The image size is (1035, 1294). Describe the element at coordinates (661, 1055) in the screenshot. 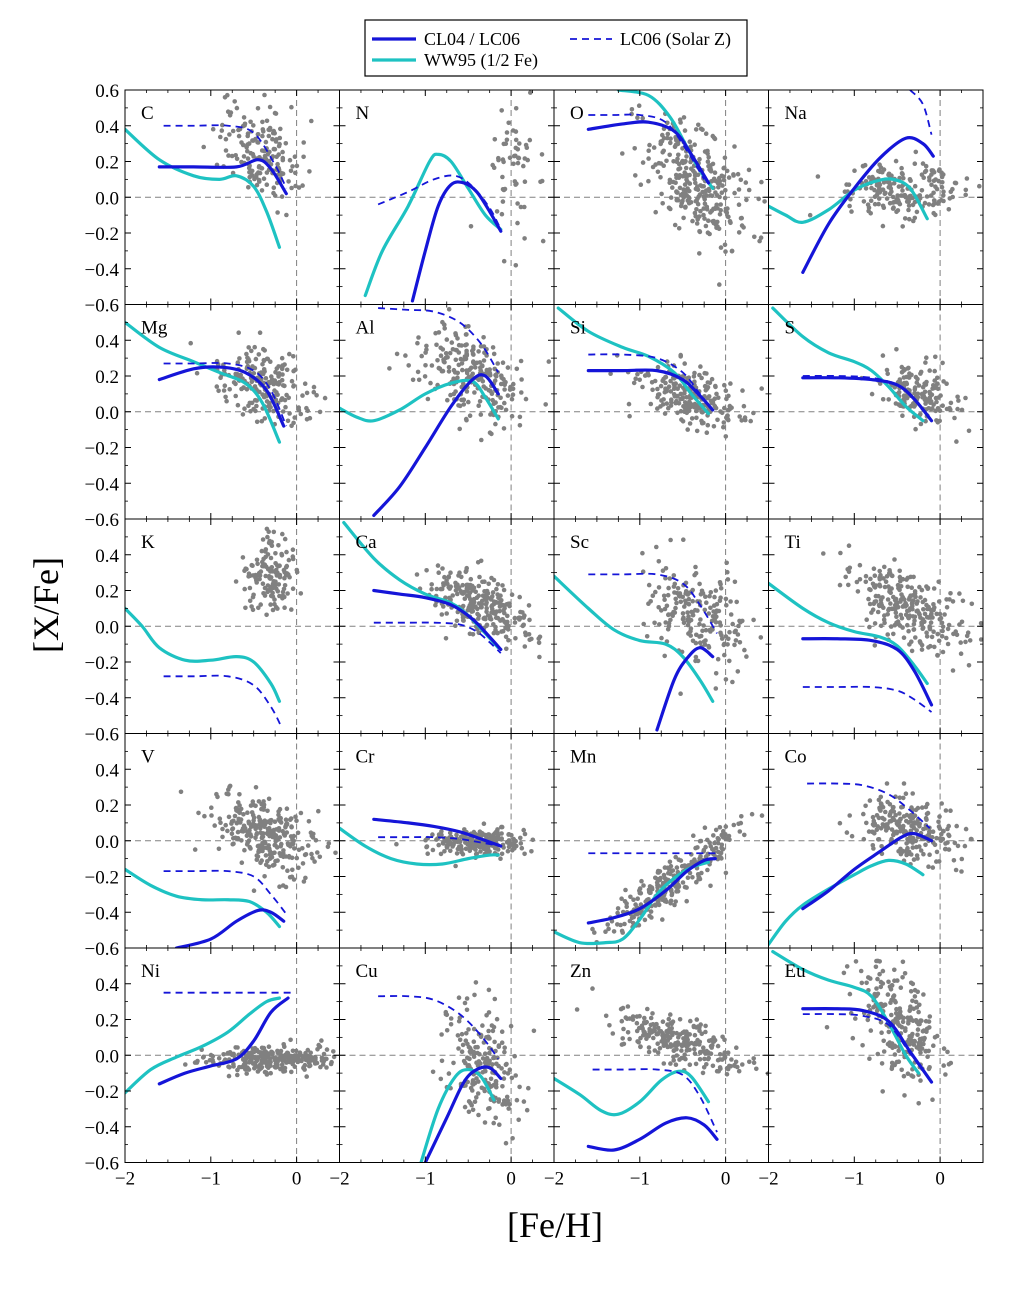

I see `panel-zn: Zn` at that location.